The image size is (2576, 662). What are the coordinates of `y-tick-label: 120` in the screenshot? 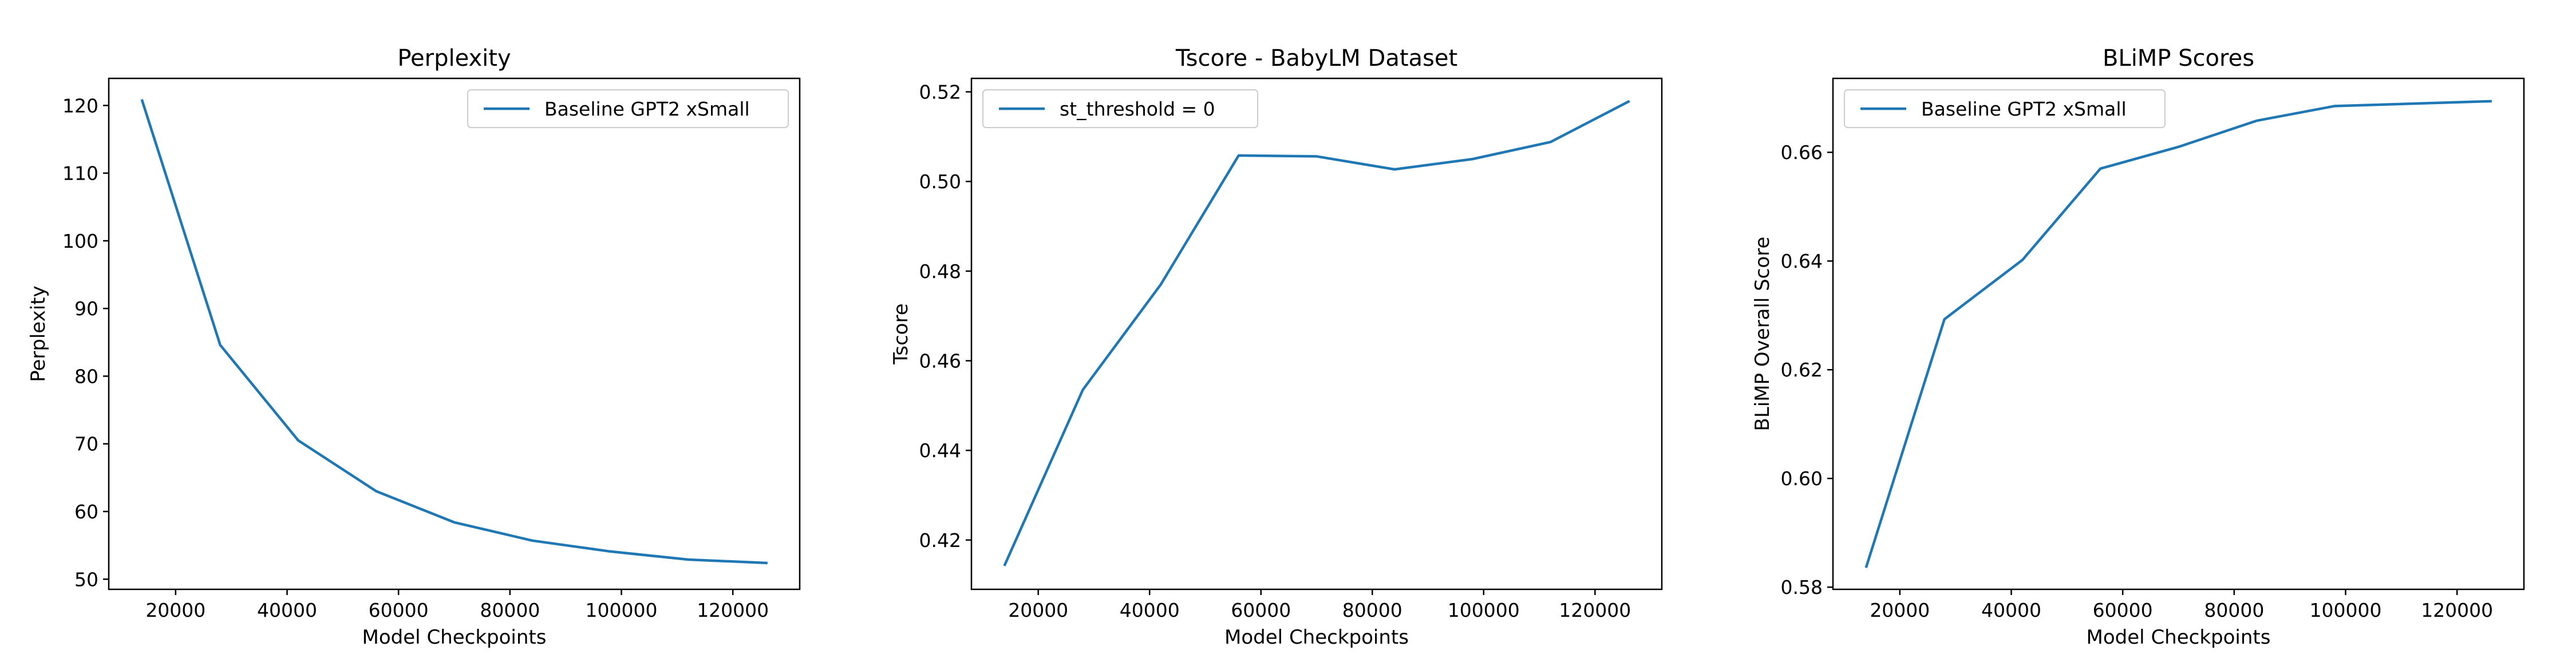 It's located at (80, 105).